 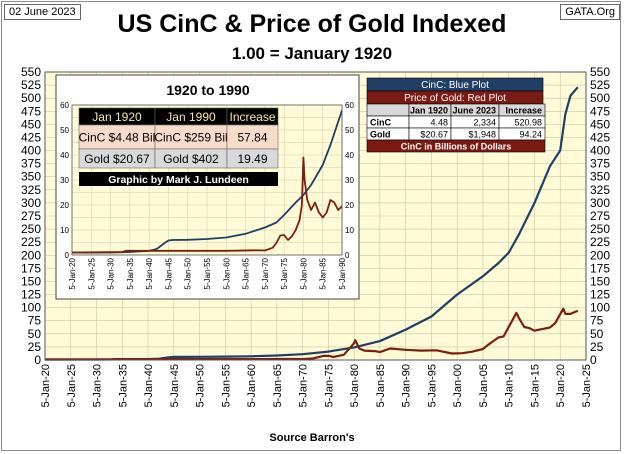 What do you see at coordinates (312, 53) in the screenshot?
I see `chart-subtitle: 1.00 = January 1920` at bounding box center [312, 53].